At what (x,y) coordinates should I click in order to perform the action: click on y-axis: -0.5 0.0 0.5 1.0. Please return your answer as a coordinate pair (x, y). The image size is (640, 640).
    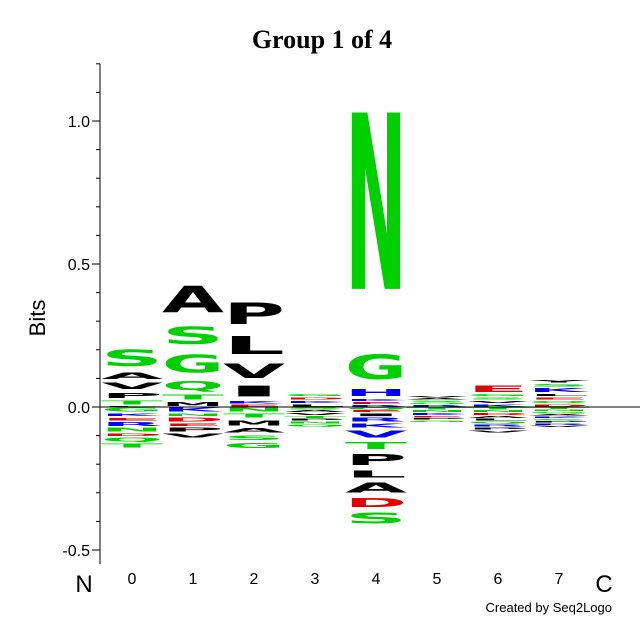
    Looking at the image, I should click on (81, 314).